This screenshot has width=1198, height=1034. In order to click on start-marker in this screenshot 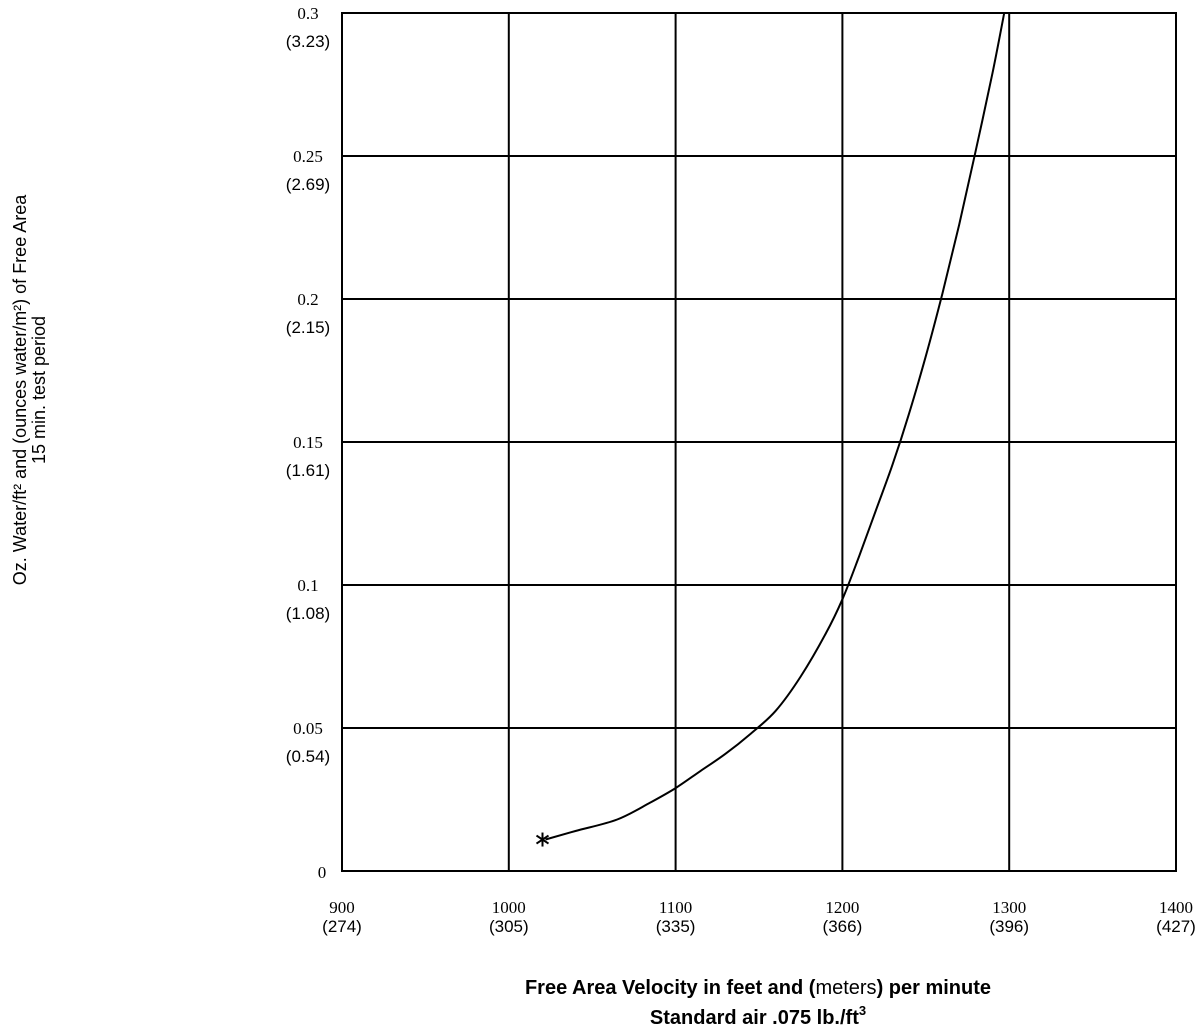, I will do `click(542, 839)`.